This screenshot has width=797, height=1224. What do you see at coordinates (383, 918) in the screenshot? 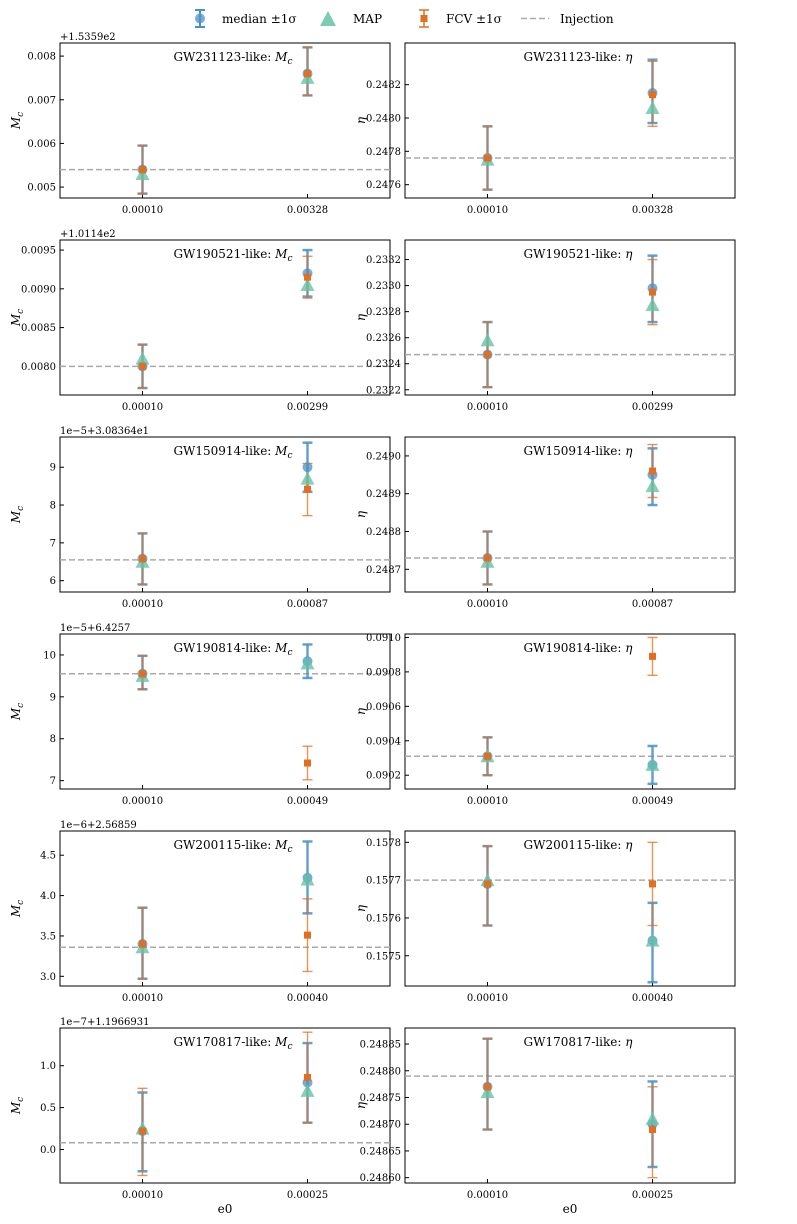
I see `y-tick-label: 0.1576` at bounding box center [383, 918].